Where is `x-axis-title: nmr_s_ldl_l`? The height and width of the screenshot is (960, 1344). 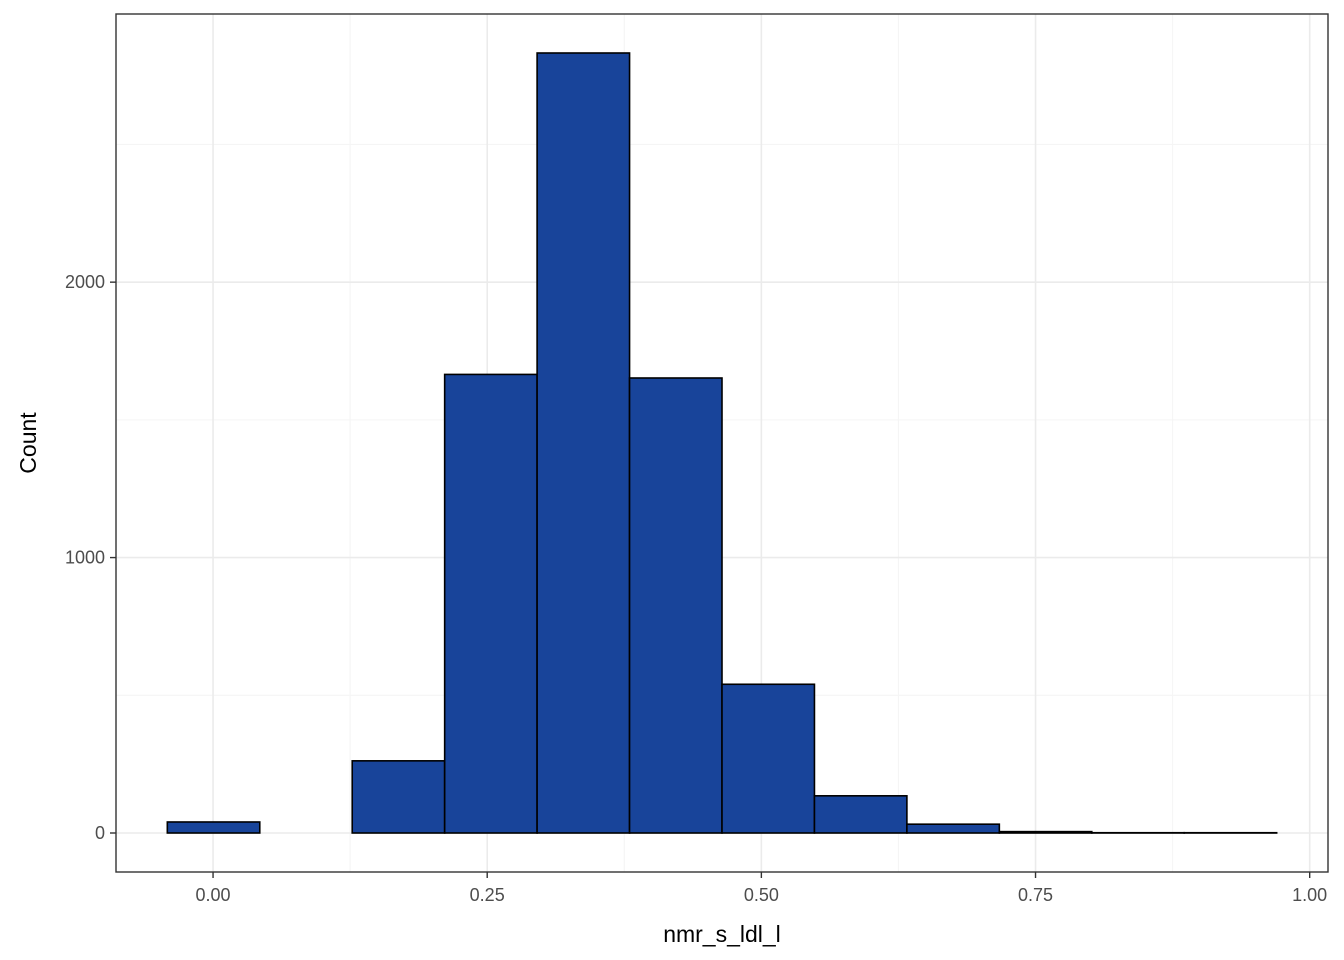
x-axis-title: nmr_s_ldl_l is located at coordinates (722, 934).